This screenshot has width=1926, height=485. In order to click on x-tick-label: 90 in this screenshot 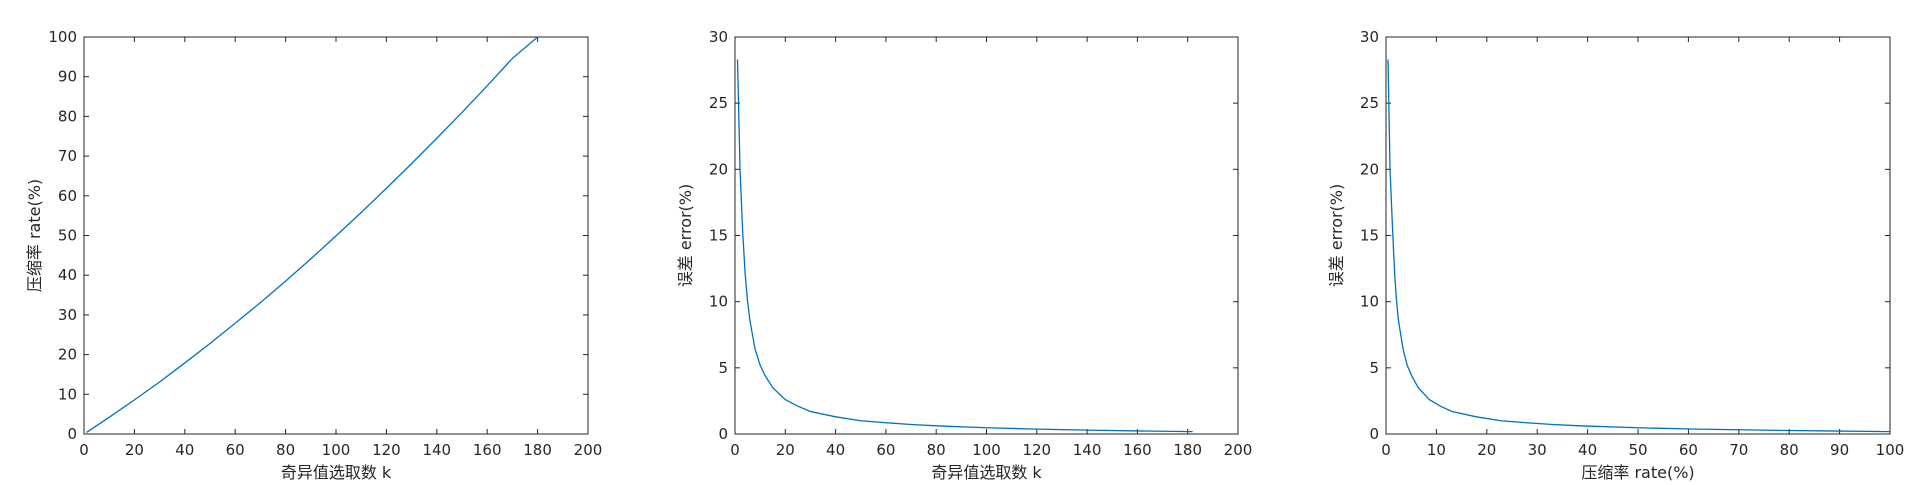, I will do `click(1839, 450)`.